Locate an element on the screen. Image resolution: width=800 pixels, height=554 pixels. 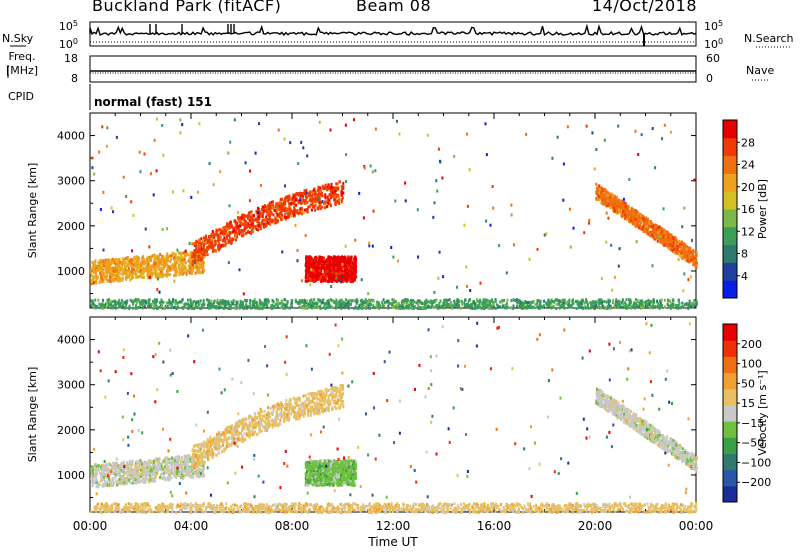
nave-tick-bottom: 0 is located at coordinates (709, 78).